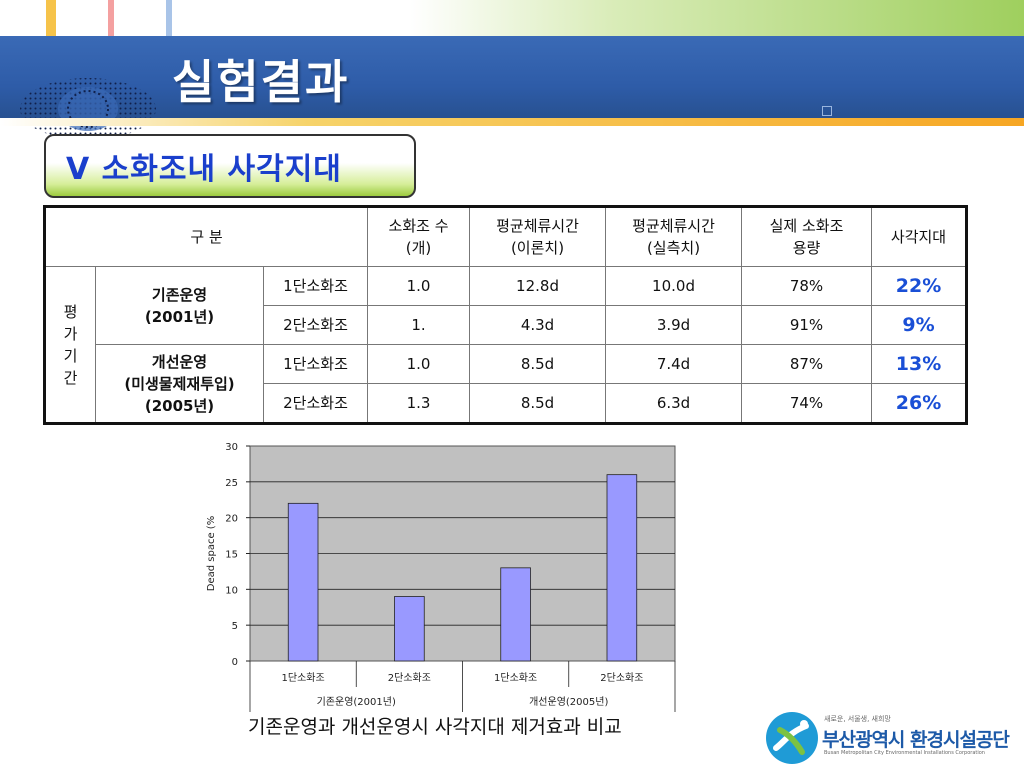 This screenshot has height=768, width=1024. Describe the element at coordinates (538, 236) in the screenshot. I see `header-hrt-theory: 평균체류시간 (이론치)` at that location.